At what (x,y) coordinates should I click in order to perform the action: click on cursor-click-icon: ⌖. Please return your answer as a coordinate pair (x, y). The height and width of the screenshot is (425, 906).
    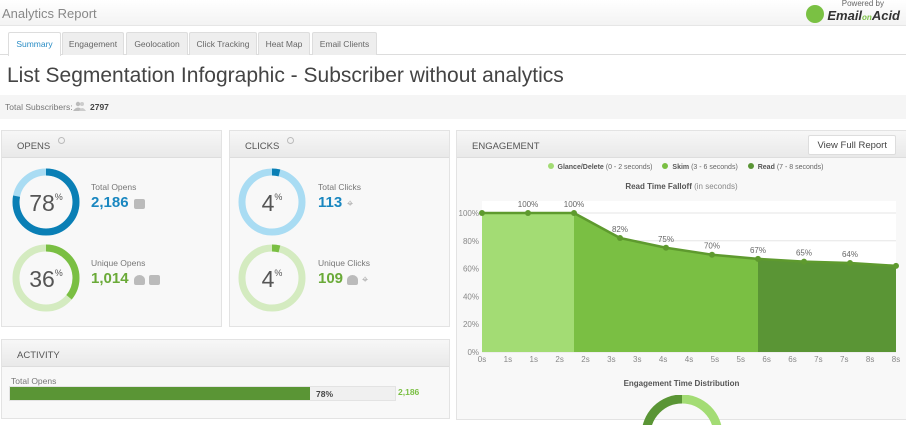
    Looking at the image, I should click on (365, 280).